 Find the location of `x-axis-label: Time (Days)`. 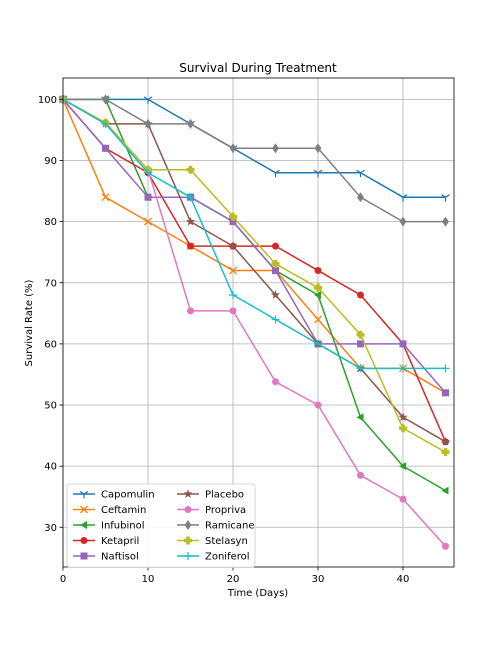

x-axis-label: Time (Days) is located at coordinates (258, 593).